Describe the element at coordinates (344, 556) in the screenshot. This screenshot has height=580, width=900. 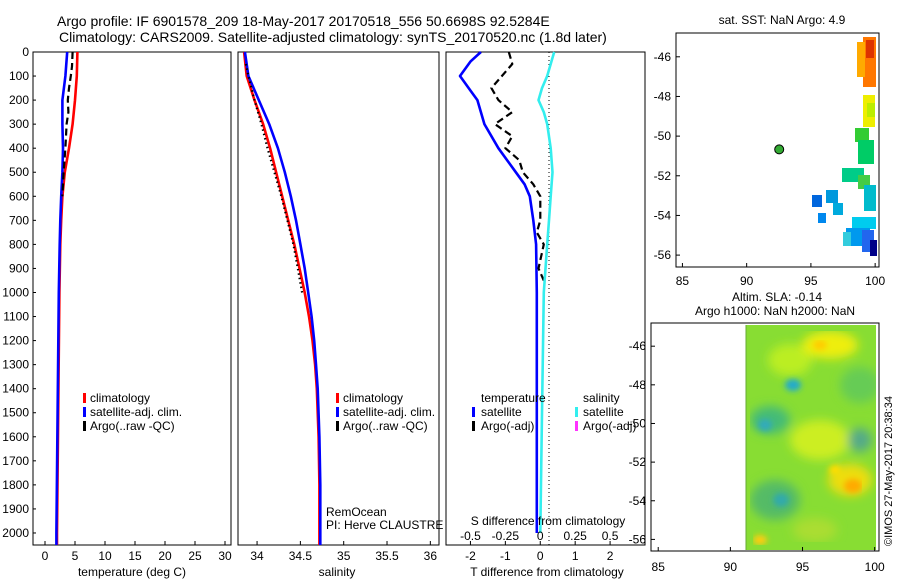
I see `x-tick-label: 35` at that location.